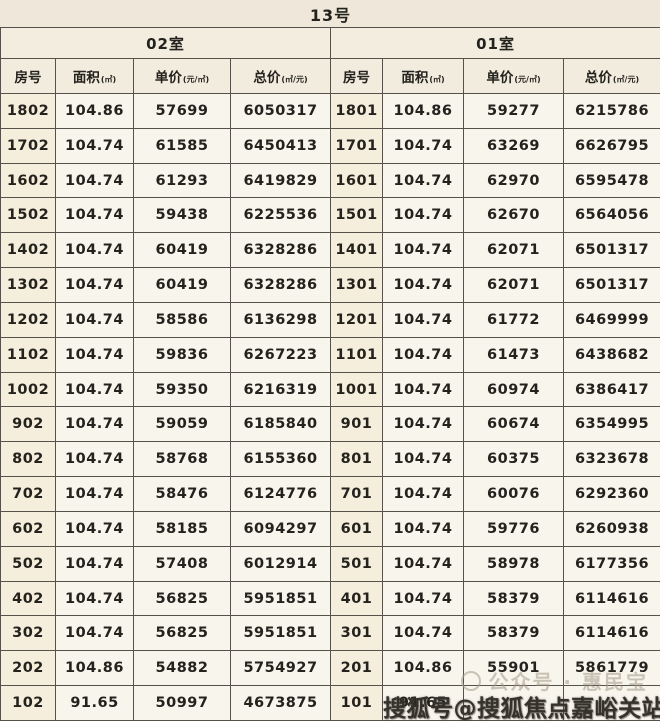 This screenshot has height=721, width=660. What do you see at coordinates (611, 111) in the screenshot?
I see `total-price-cell: 6215786` at bounding box center [611, 111].